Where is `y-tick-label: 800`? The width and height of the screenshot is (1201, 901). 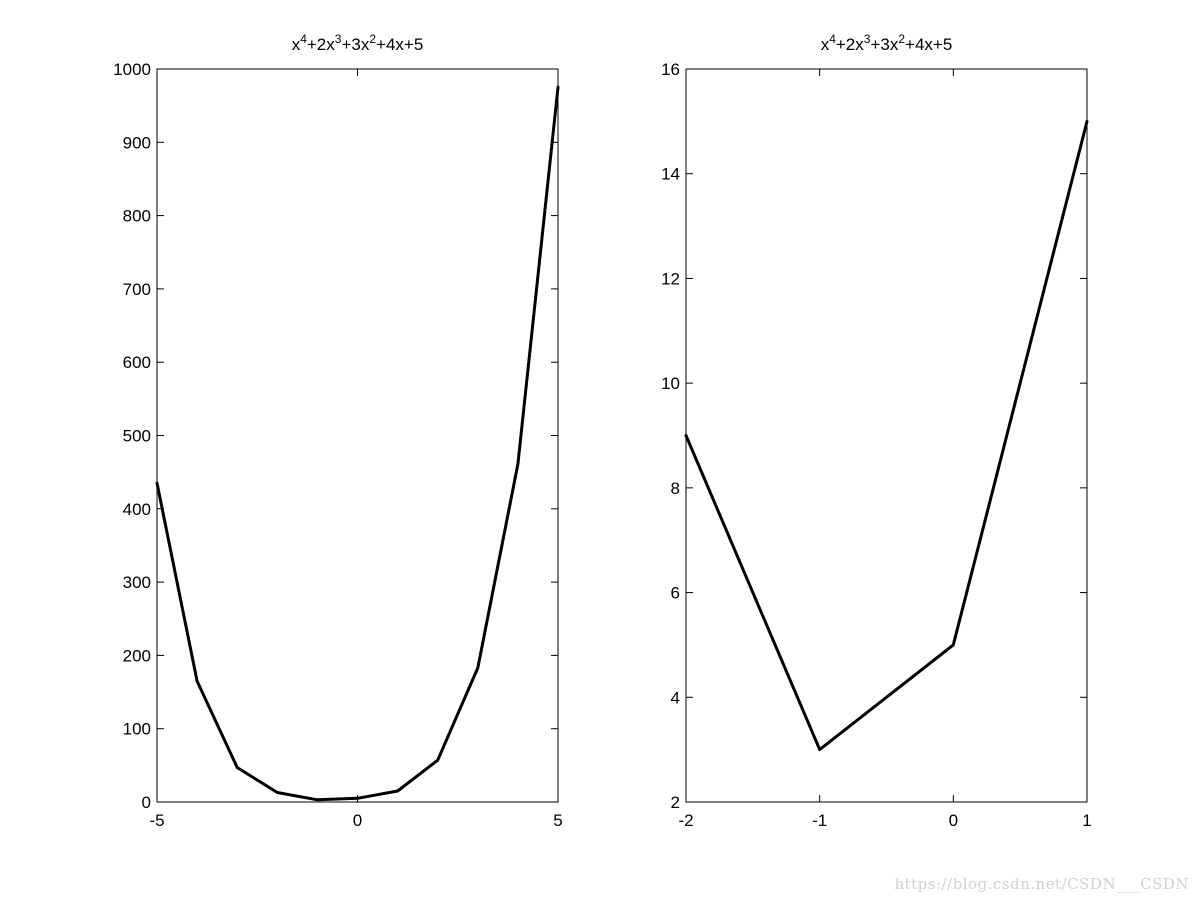
y-tick-label: 800 is located at coordinates (137, 216).